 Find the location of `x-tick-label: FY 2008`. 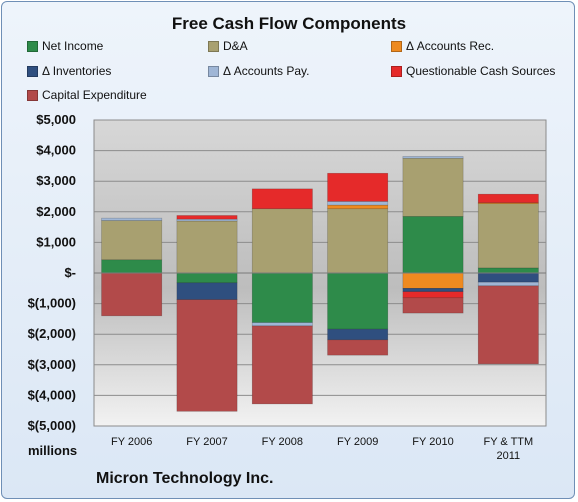

x-tick-label: FY 2008 is located at coordinates (282, 442).